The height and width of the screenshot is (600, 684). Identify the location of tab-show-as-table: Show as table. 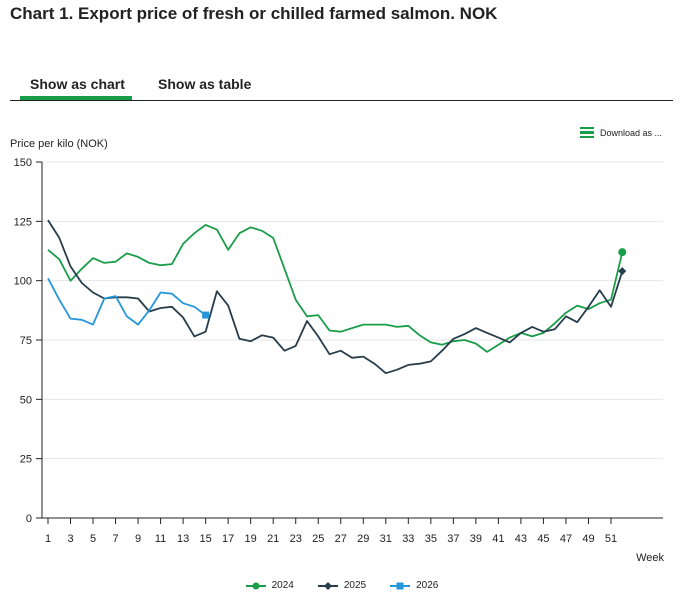
(205, 84).